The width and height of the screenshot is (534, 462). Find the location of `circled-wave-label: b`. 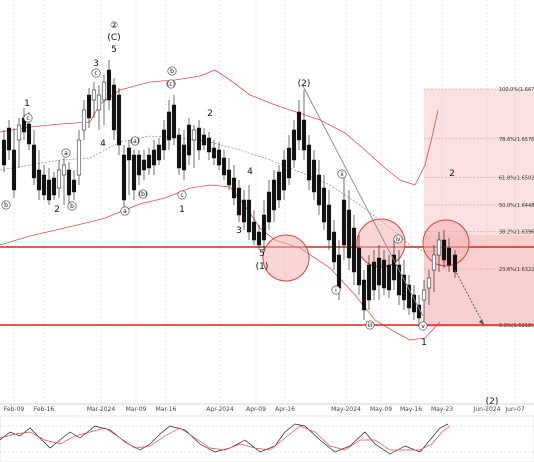

circled-wave-label: b is located at coordinates (6, 205).